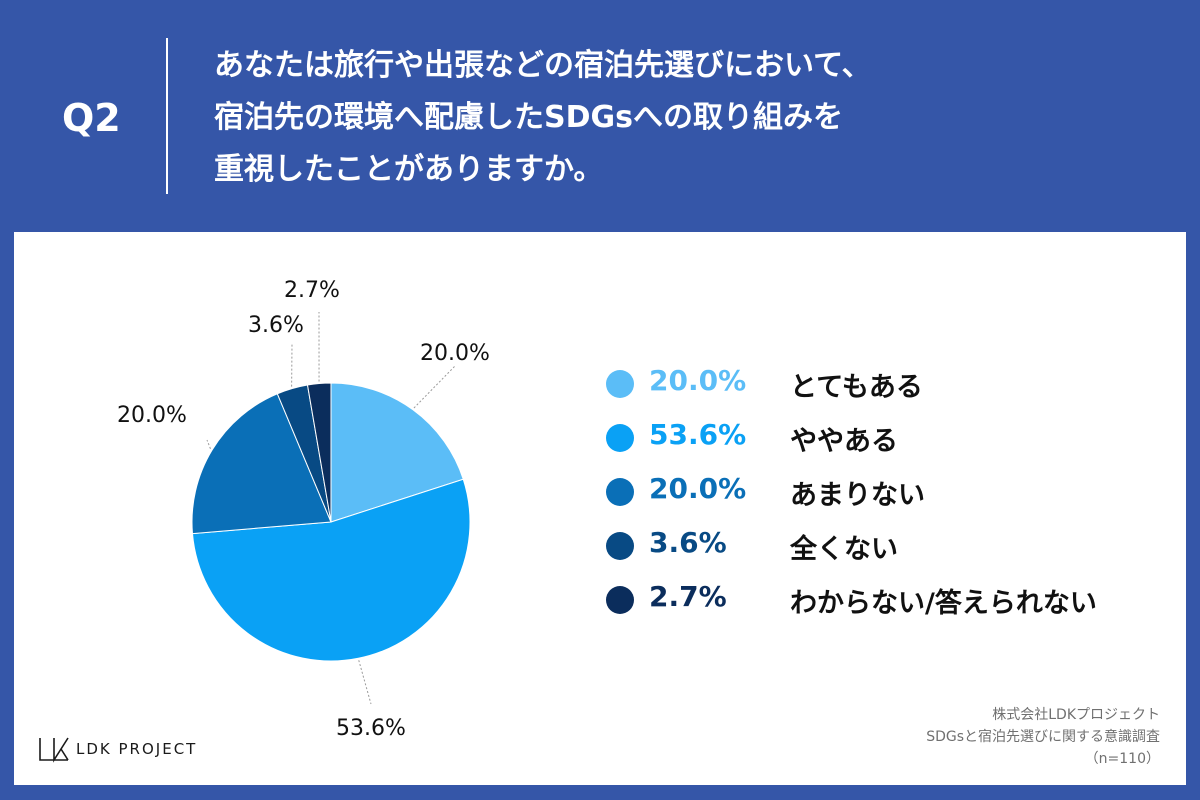  Describe the element at coordinates (688, 596) in the screenshot. I see `legend-value: 2.7%` at that location.